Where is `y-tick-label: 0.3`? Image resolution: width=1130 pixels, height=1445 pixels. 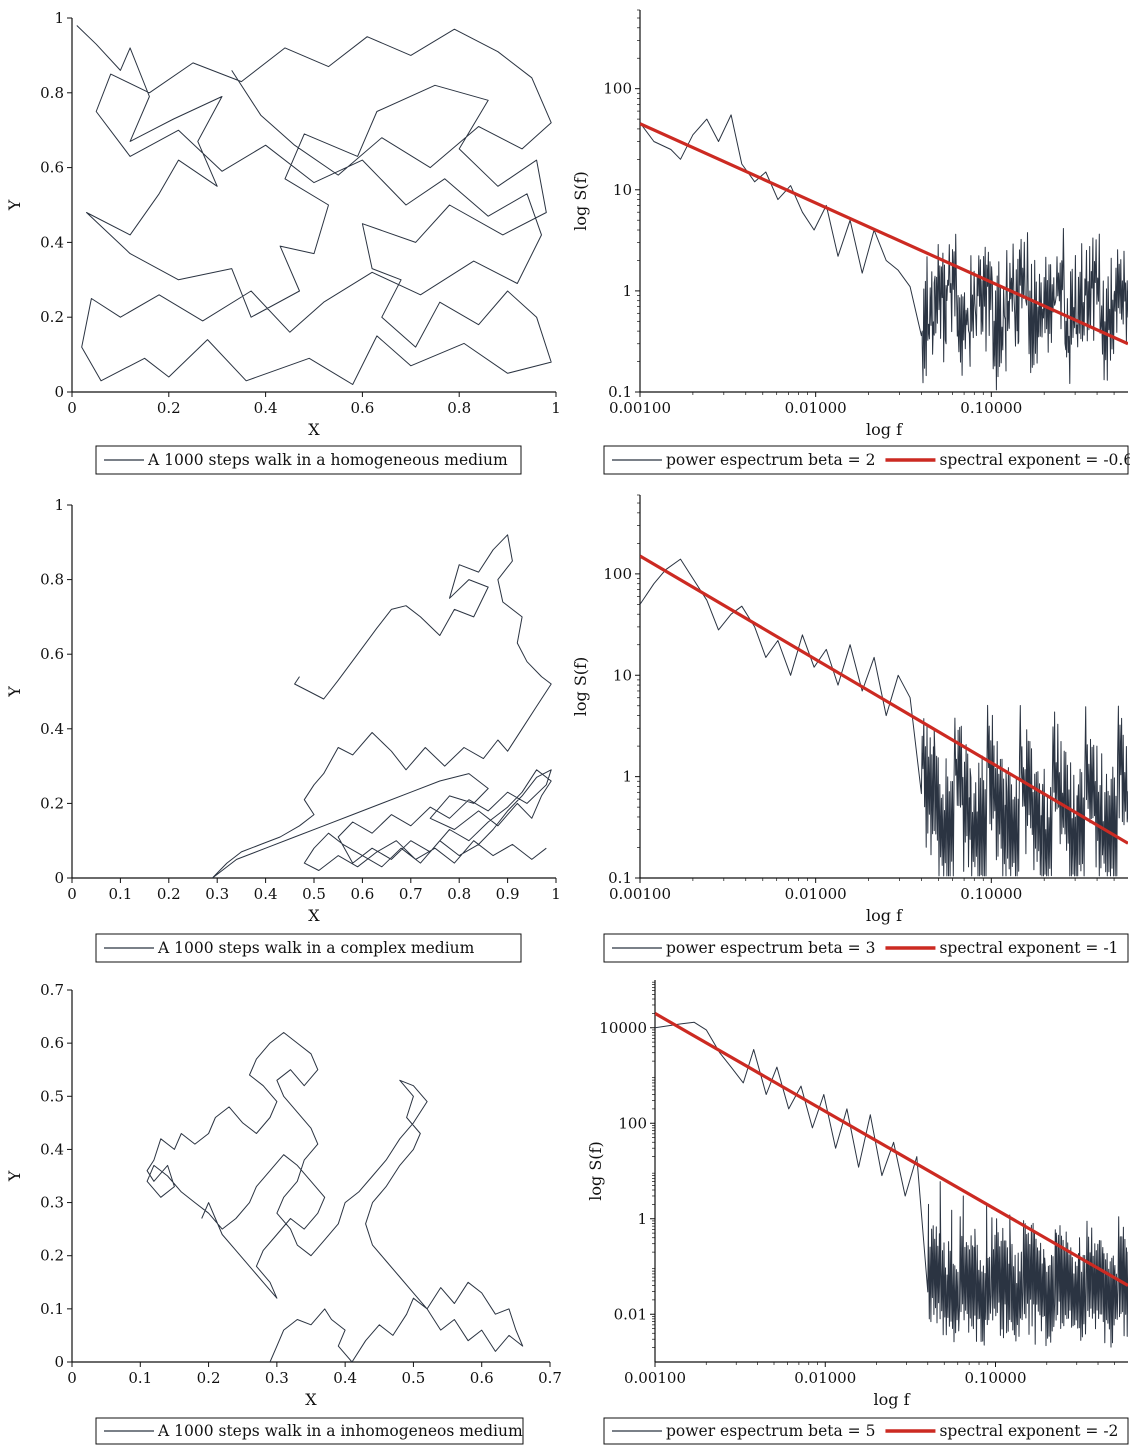 y-tick-label: 0.3 is located at coordinates (52, 1203).